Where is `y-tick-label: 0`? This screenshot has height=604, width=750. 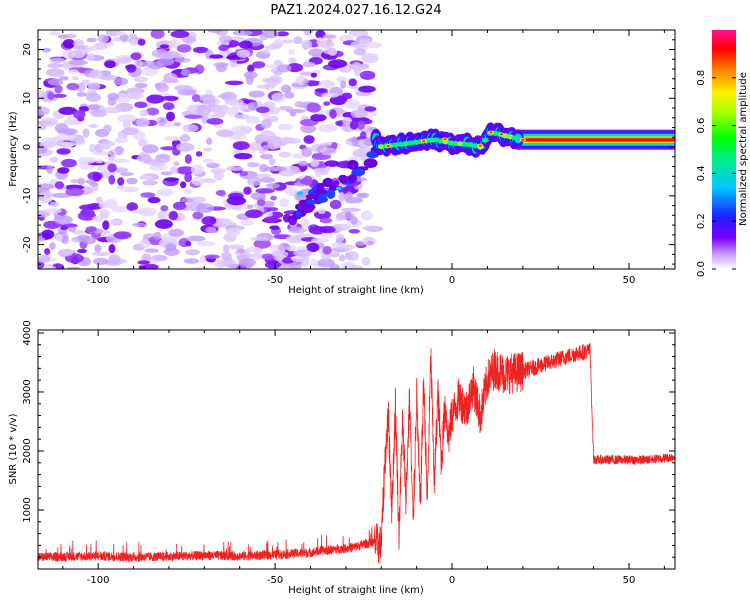 y-tick-label: 0 is located at coordinates (27, 147).